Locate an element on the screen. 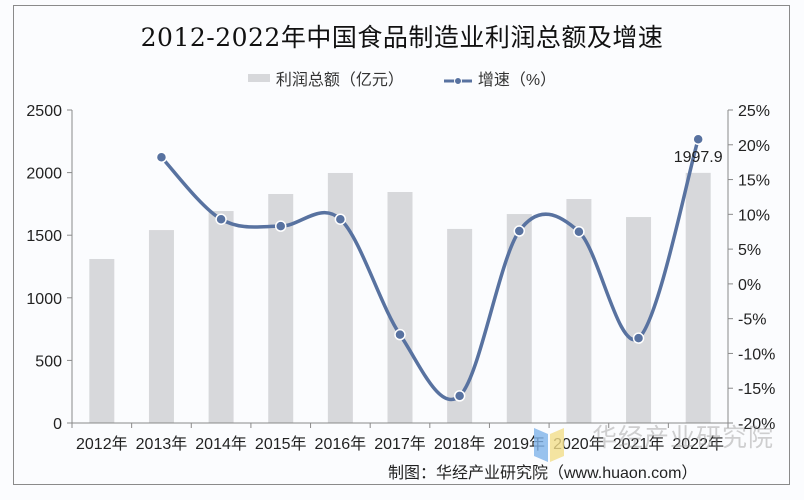  right-axis-tick-label: -5% is located at coordinates (752, 320).